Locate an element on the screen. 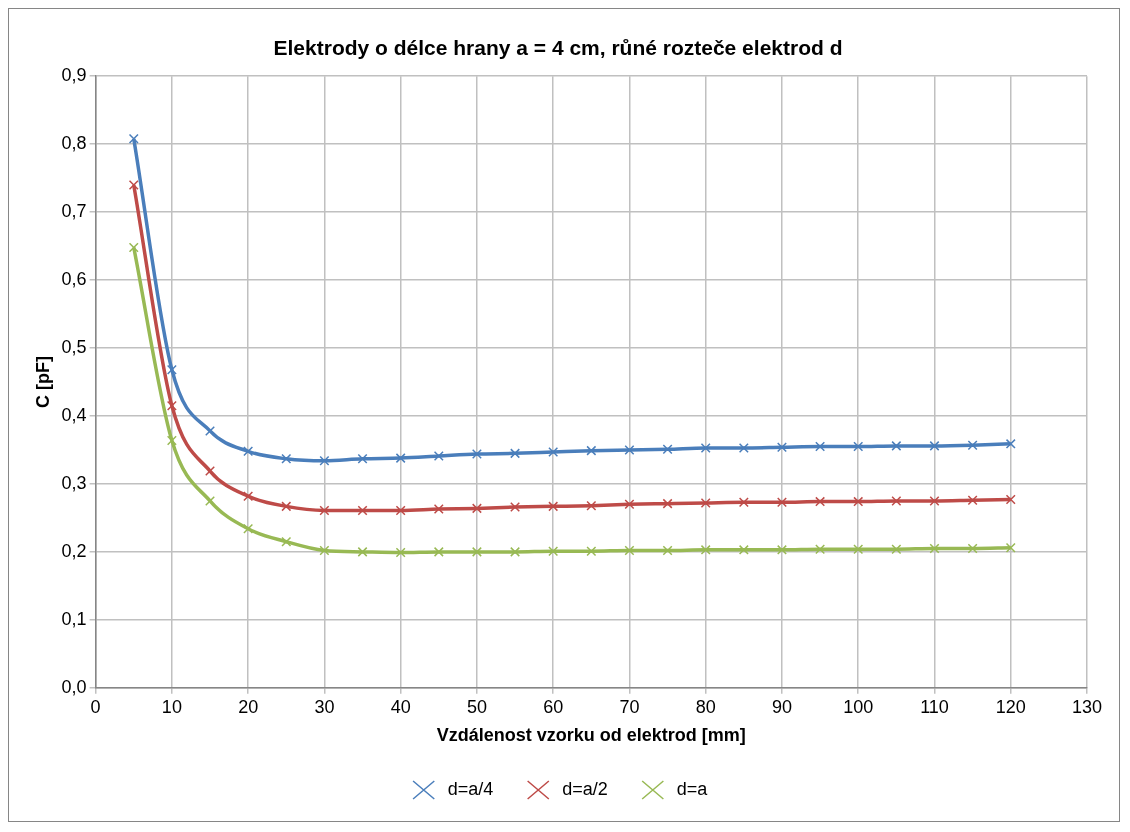 The height and width of the screenshot is (832, 1130). y-tick-label: 0,6 is located at coordinates (74, 279).